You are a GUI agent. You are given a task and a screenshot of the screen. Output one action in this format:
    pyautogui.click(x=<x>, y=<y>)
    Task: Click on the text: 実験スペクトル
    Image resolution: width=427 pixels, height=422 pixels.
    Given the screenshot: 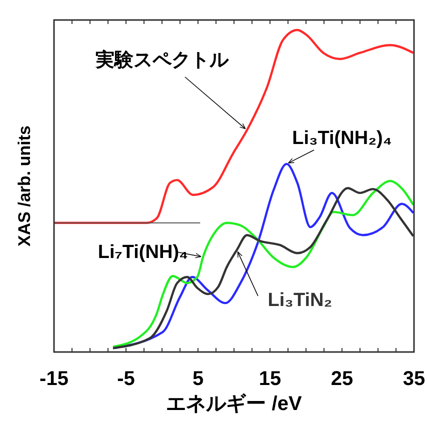 What is the action you would take?
    pyautogui.click(x=162, y=60)
    